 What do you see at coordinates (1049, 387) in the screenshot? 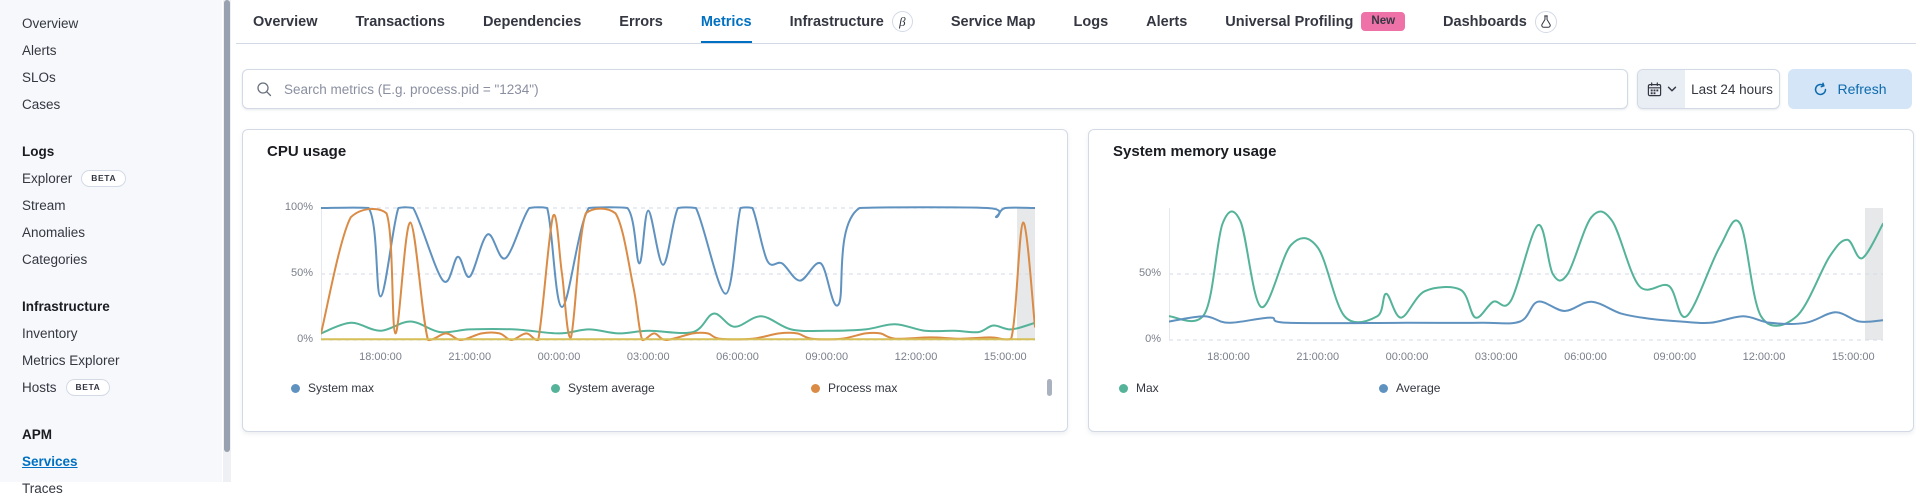
I see `legend-scrollbar-thumb` at bounding box center [1049, 387].